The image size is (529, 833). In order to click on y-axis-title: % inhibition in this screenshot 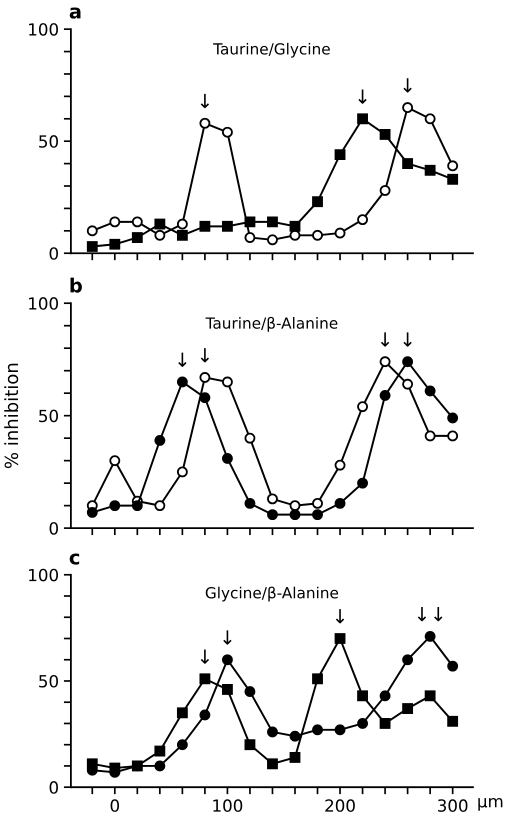, I will do `click(11, 416)`.